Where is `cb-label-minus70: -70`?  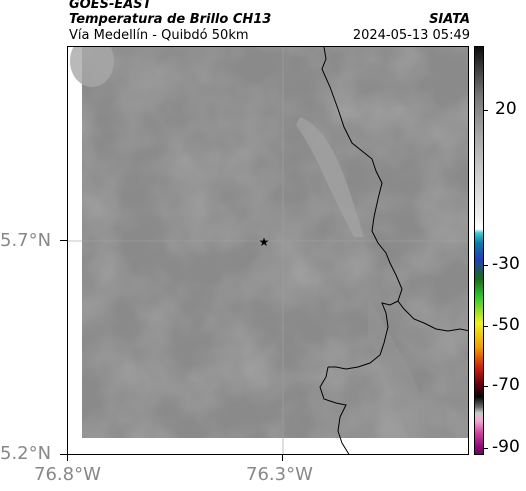
cb-label-minus70: -70 is located at coordinates (506, 385).